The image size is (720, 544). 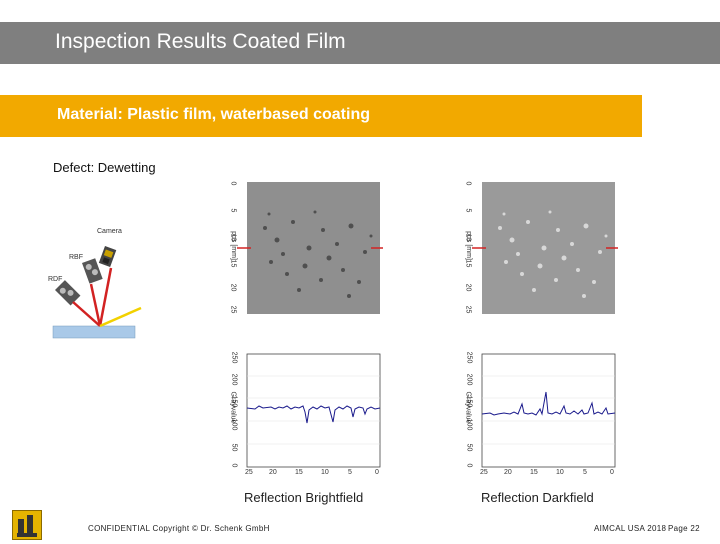 What do you see at coordinates (684, 528) in the screenshot?
I see `page-number: Page 22` at bounding box center [684, 528].